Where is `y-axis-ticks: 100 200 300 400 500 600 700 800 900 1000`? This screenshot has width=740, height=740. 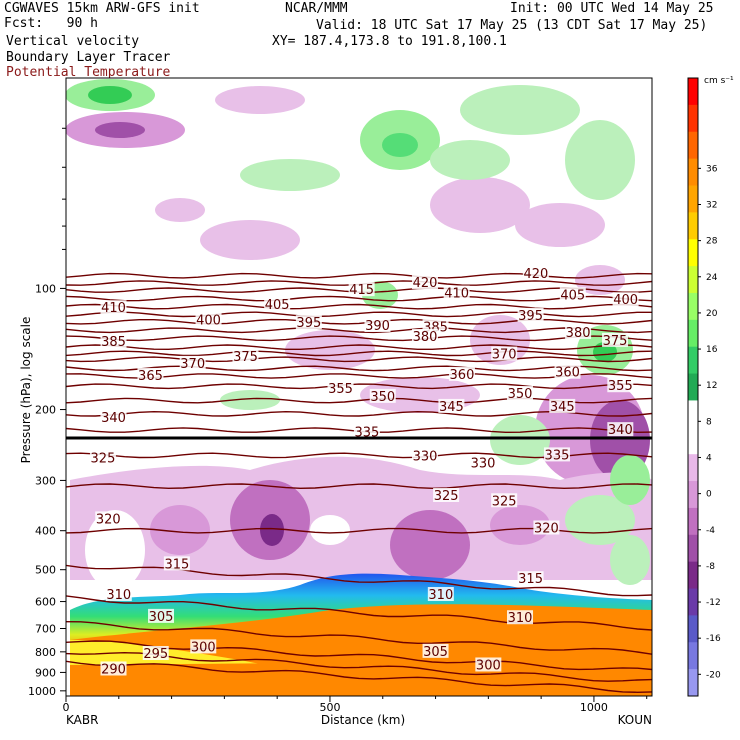 y-axis-ticks: 100 200 300 400 500 600 700 800 900 1000 is located at coordinates (47, 412).